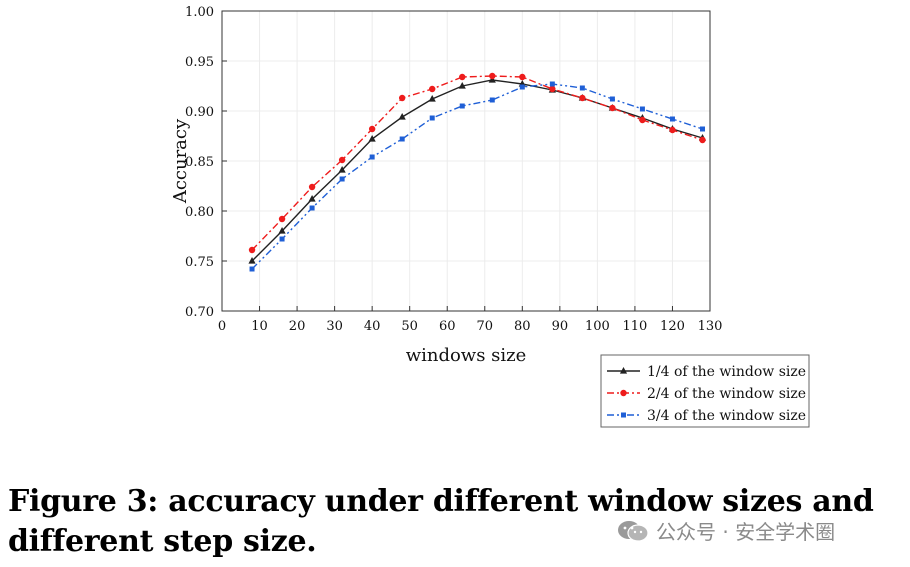 This screenshot has height=567, width=910. What do you see at coordinates (297, 326) in the screenshot?
I see `x-tick-label: 20` at bounding box center [297, 326].